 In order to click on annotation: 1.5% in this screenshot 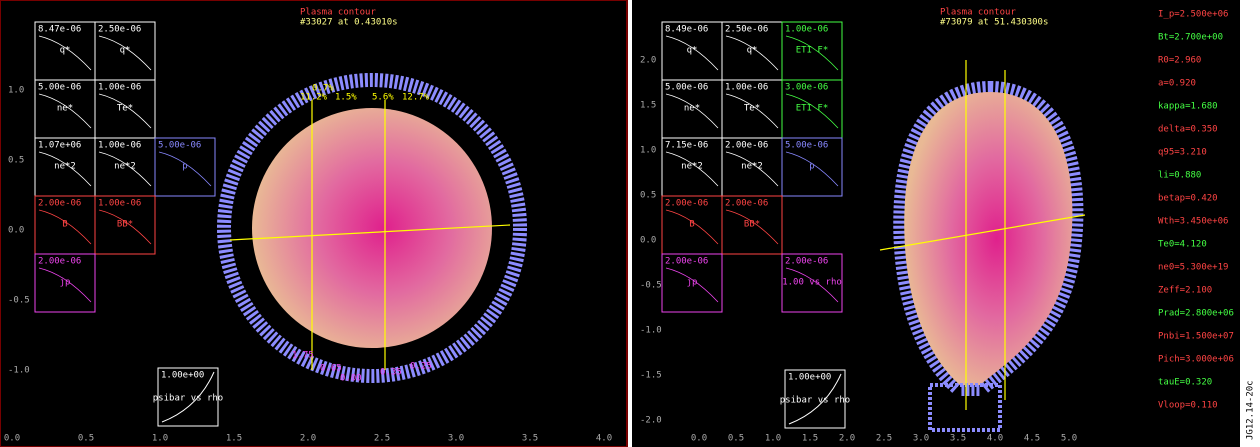, I will do `click(346, 98)`.